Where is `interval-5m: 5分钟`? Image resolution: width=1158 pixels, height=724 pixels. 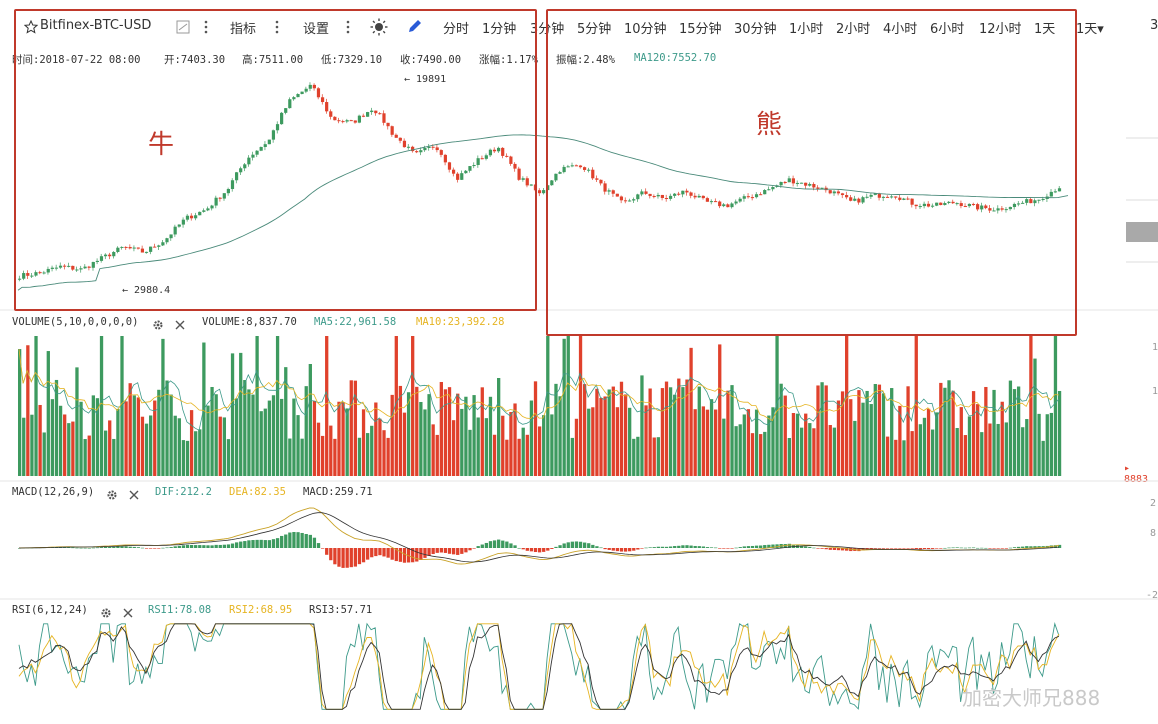
interval-5m: 5分钟 is located at coordinates (594, 29).